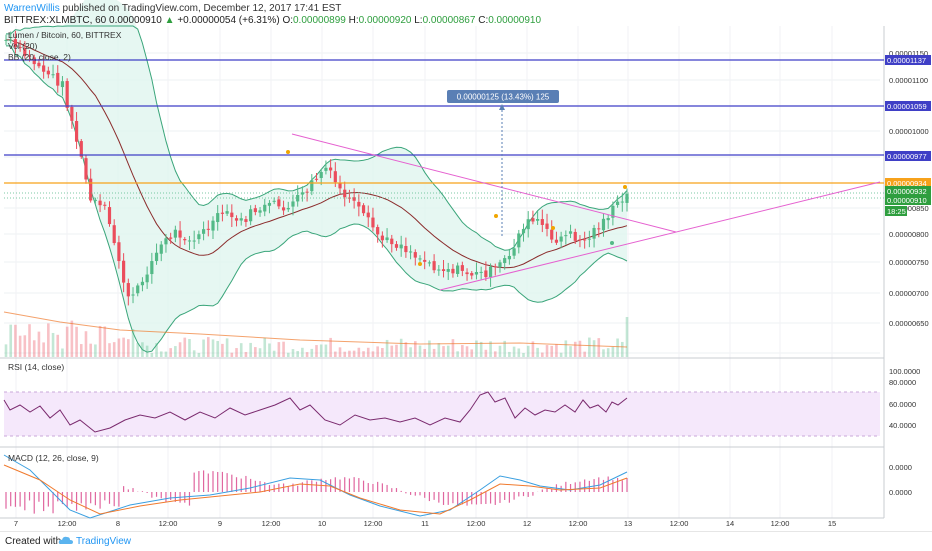 Image resolution: width=932 pixels, height=551 pixels. What do you see at coordinates (902, 382) in the screenshot?
I see `rsi-tick-label: 80.0000` at bounding box center [902, 382].